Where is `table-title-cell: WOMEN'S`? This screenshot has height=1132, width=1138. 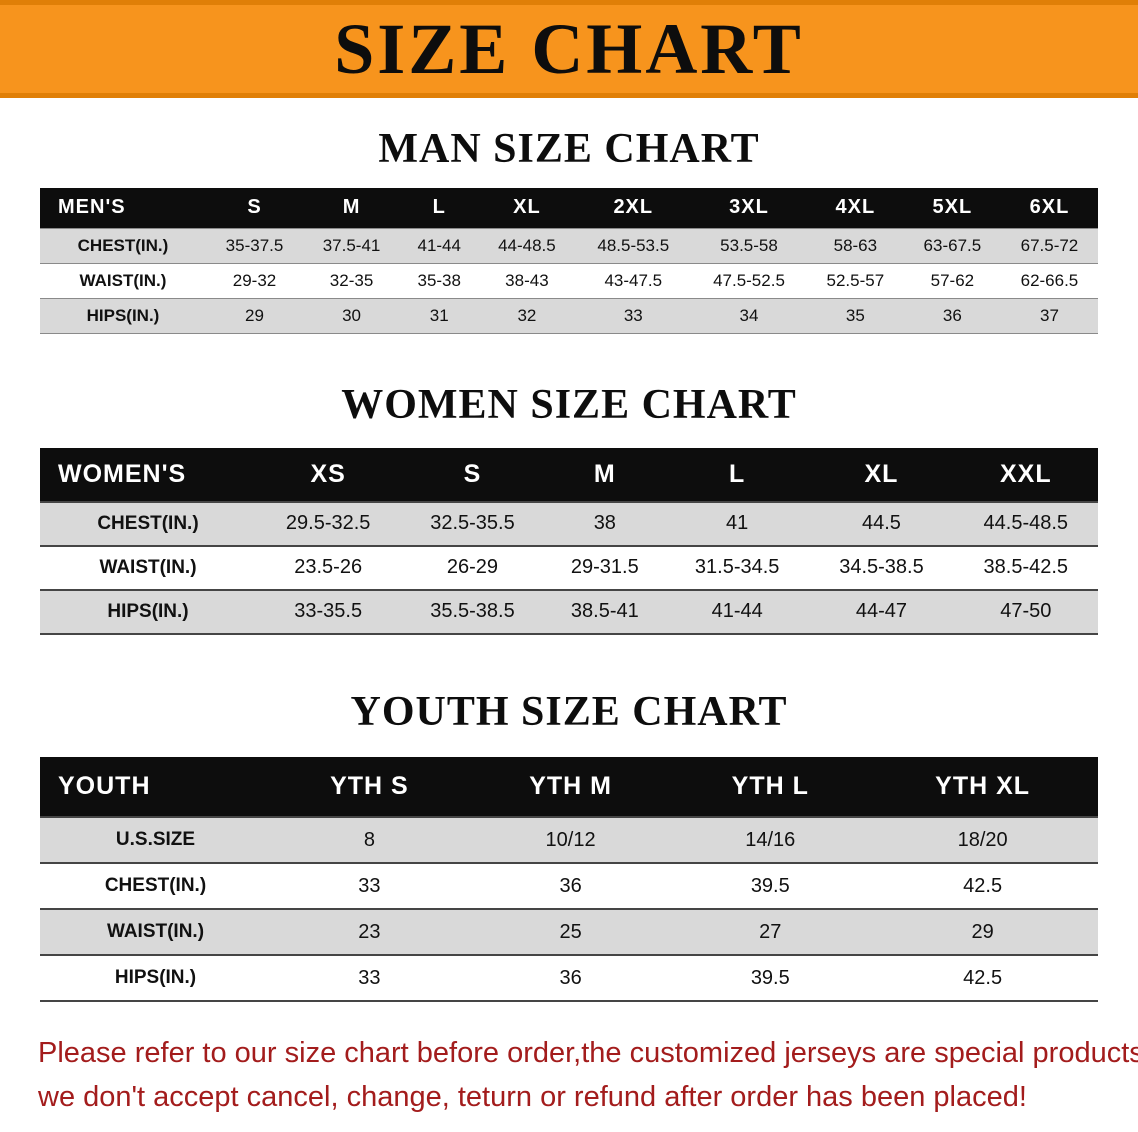
table-title-cell: WOMEN'S is located at coordinates (148, 474).